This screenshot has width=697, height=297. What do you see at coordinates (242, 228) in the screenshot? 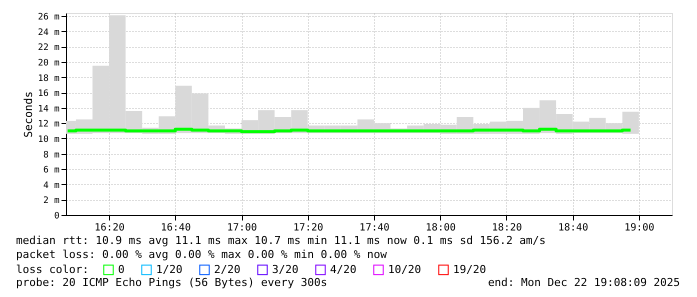
I see `x-tick-label: 17:00` at bounding box center [242, 228].